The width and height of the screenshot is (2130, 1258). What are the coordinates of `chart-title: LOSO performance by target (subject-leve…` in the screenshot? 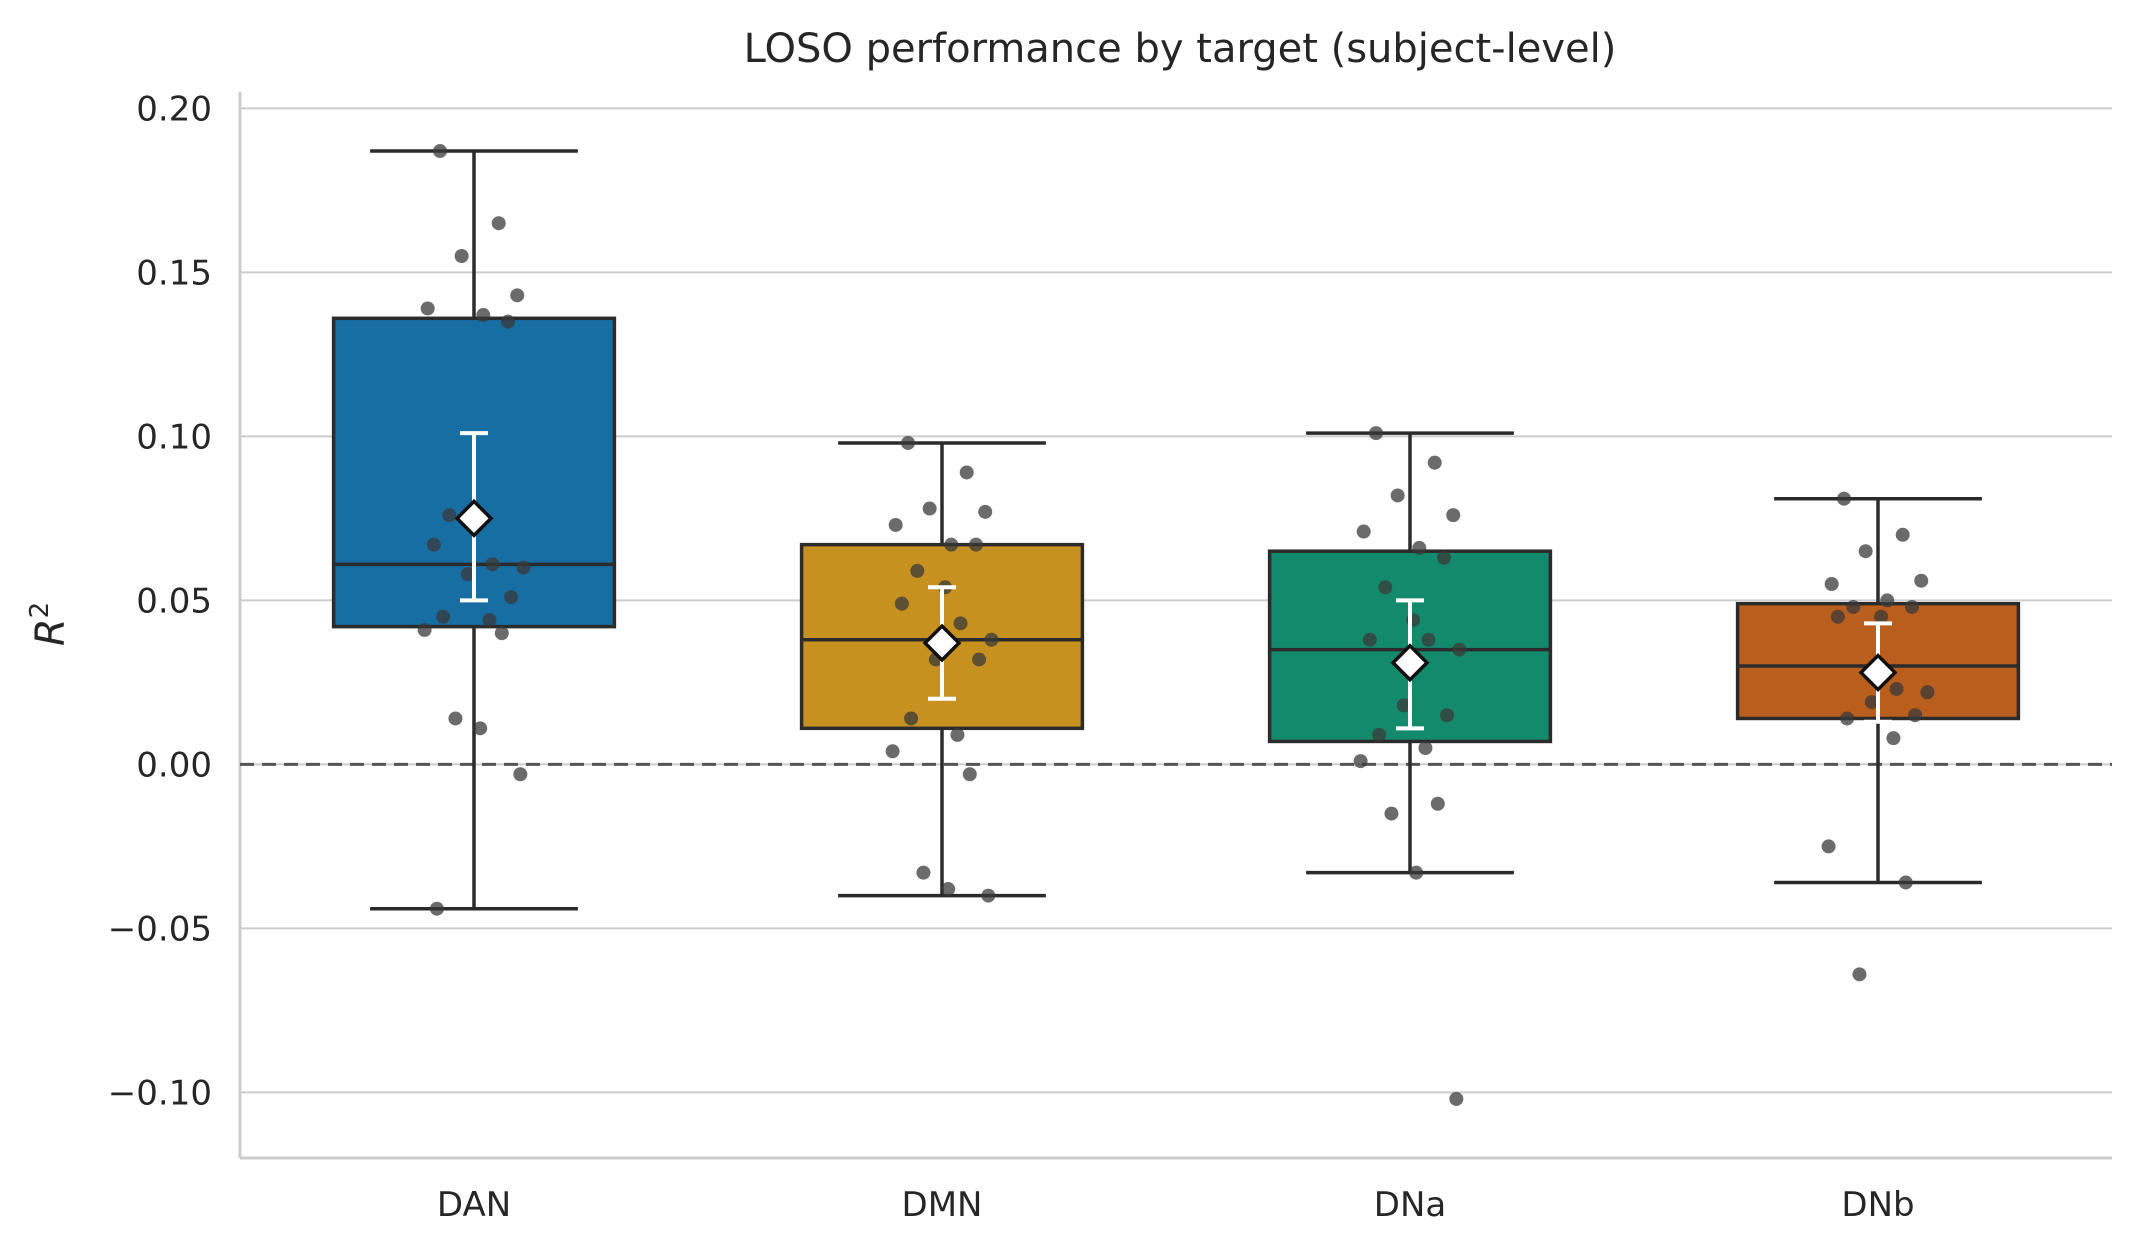 It's located at (1180, 49).